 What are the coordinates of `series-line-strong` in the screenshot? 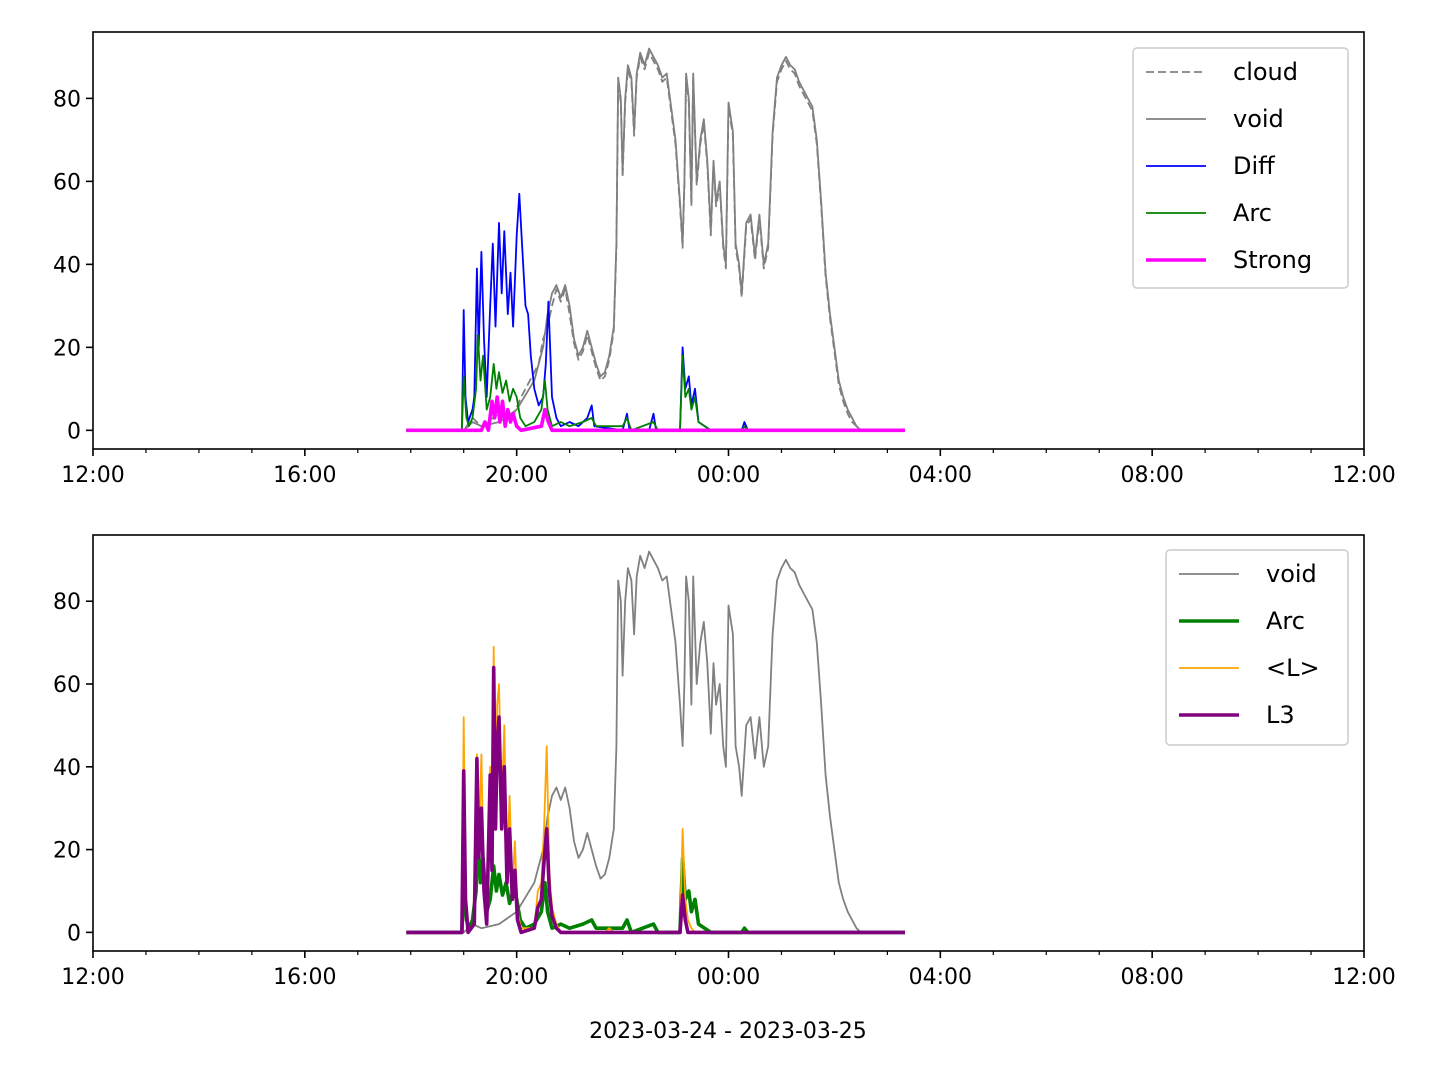 It's located at (655, 414).